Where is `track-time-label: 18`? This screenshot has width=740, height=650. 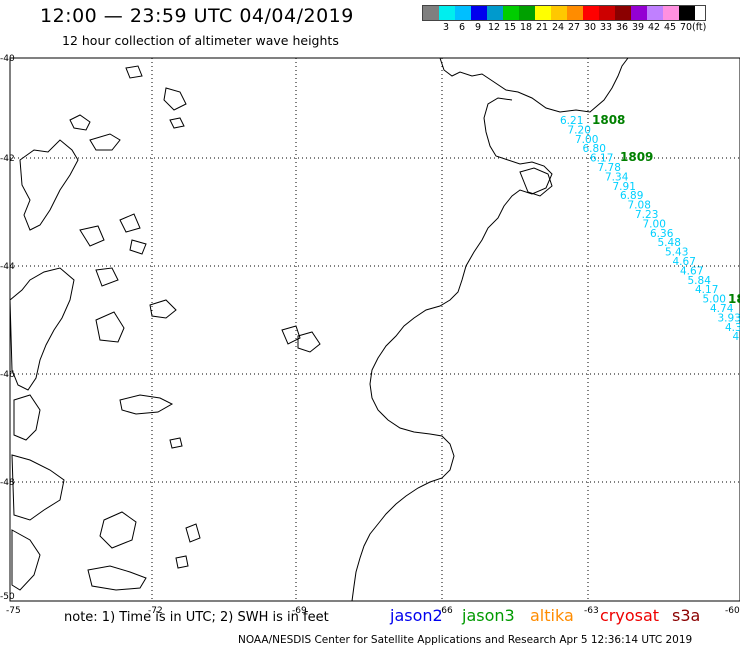 track-time-label: 18 is located at coordinates (734, 299).